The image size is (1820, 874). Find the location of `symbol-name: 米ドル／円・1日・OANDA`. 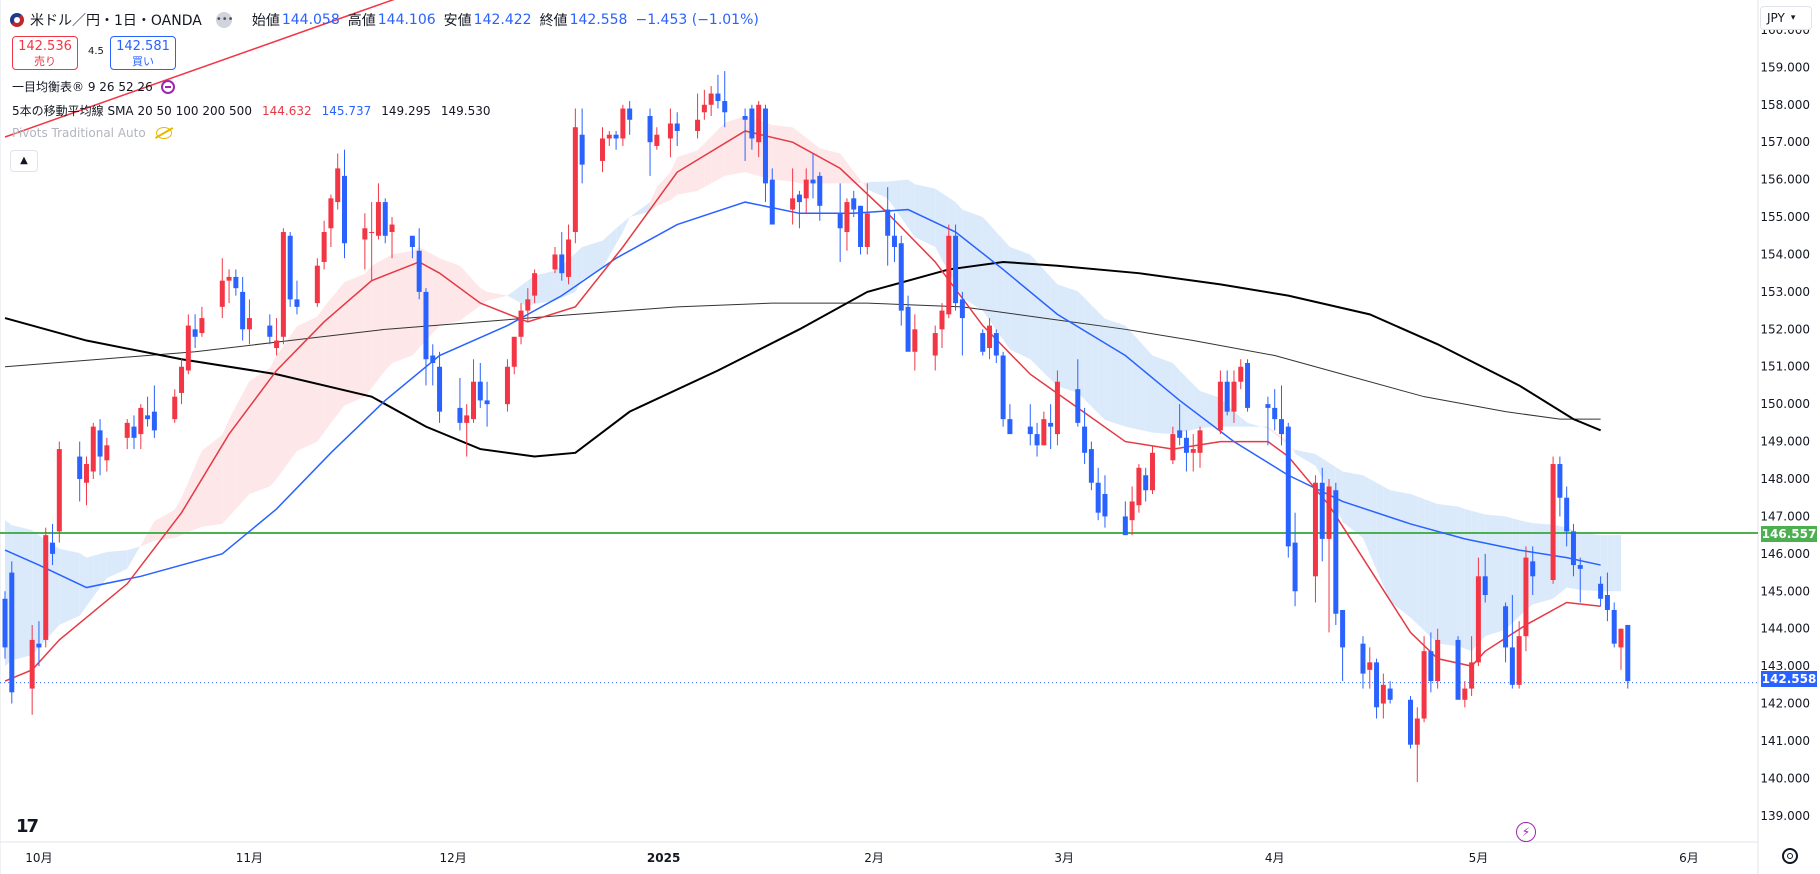

symbol-name: 米ドル／円・1日・OANDA is located at coordinates (116, 21).